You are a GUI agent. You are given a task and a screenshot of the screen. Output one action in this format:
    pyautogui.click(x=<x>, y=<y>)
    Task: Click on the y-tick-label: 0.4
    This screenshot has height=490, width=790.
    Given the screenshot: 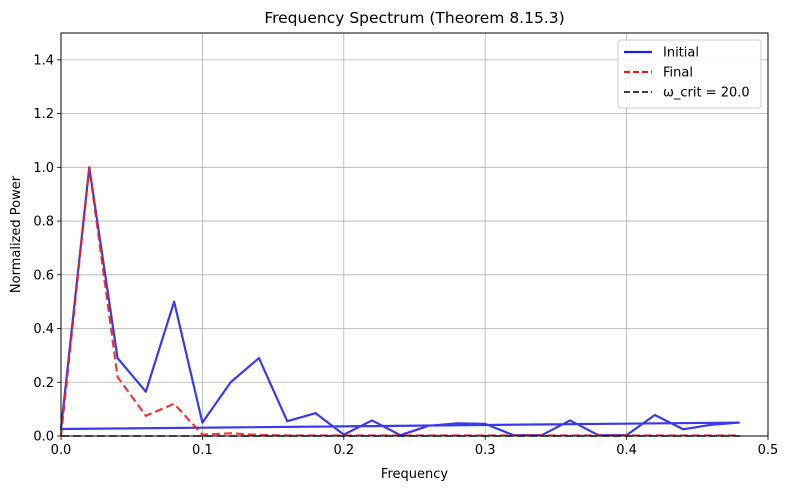 What is the action you would take?
    pyautogui.click(x=43, y=329)
    